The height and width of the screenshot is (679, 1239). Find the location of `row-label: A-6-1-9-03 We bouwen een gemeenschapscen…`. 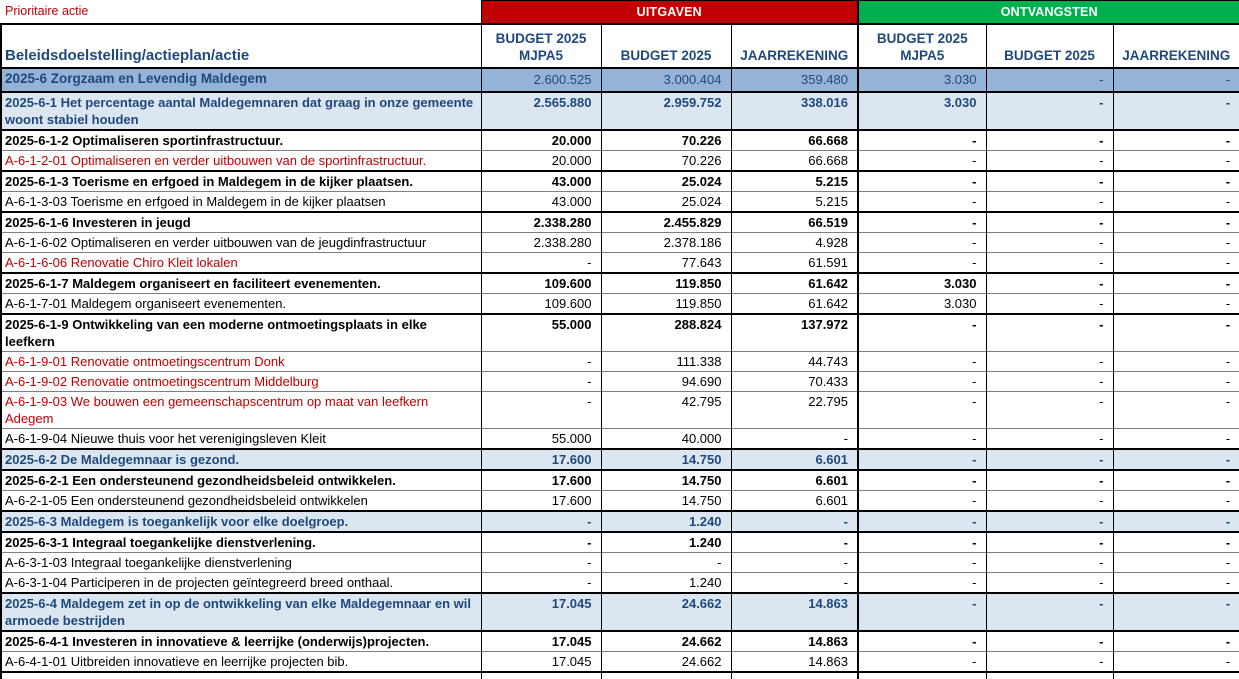

row-label: A-6-1-9-03 We bouwen een gemeenschapscen… is located at coordinates (240, 410).